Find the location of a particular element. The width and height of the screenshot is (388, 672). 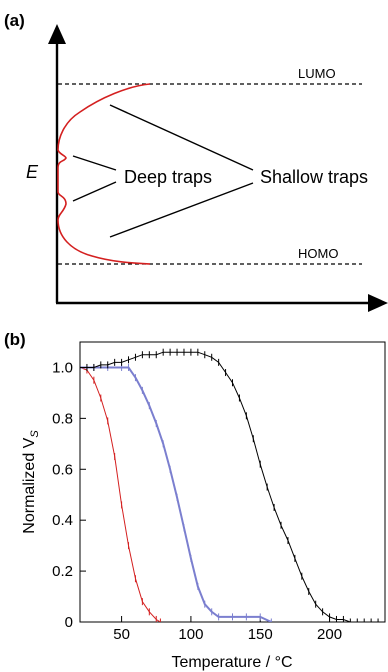

energy-axis-label: E is located at coordinates (32, 172).